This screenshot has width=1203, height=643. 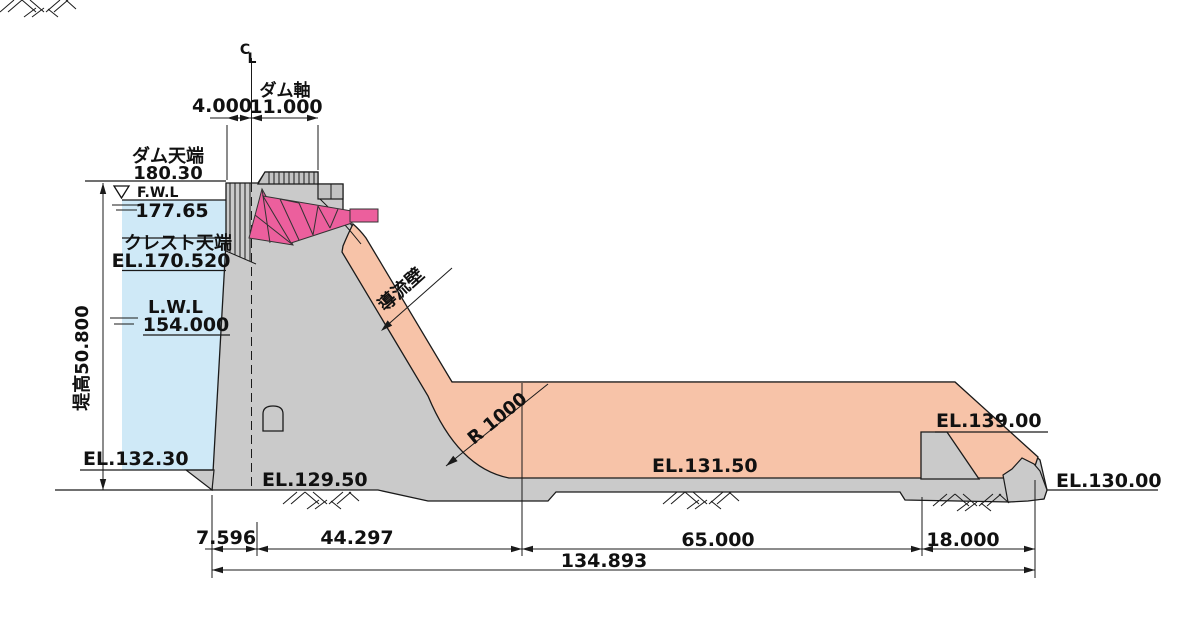 I want to click on label-el-132-30: EL.132.30, so click(x=136, y=459).